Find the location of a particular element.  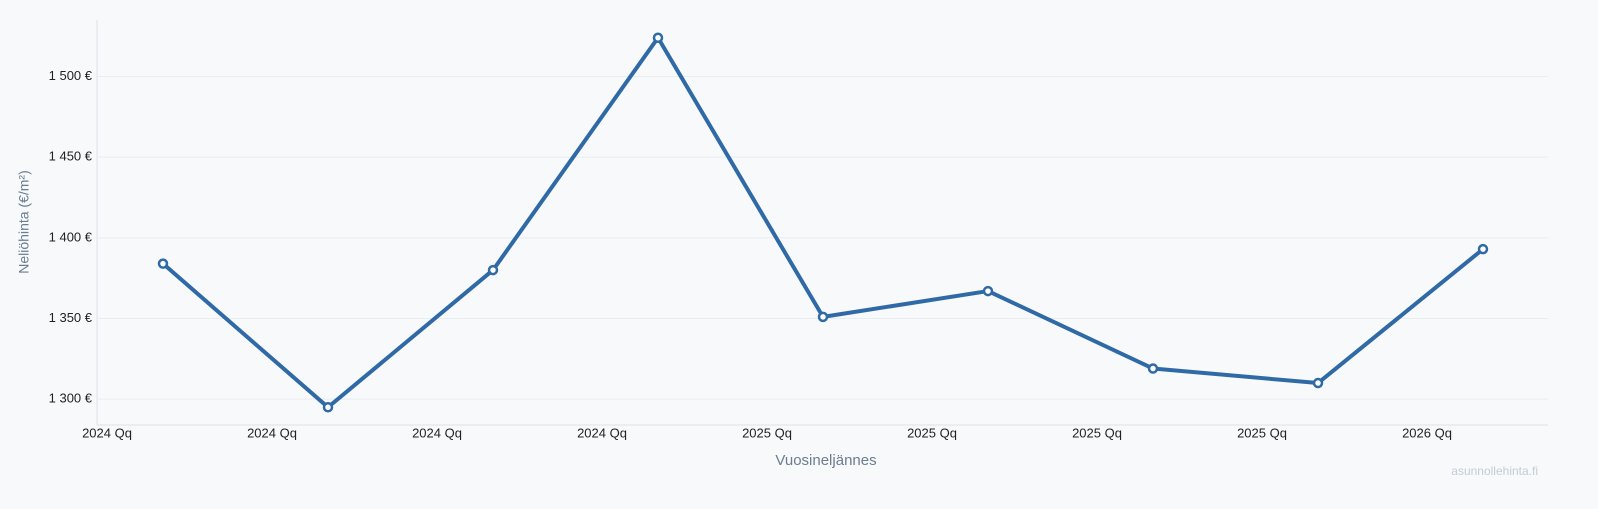

x-axis-title: Vuosineljännes is located at coordinates (825, 460).